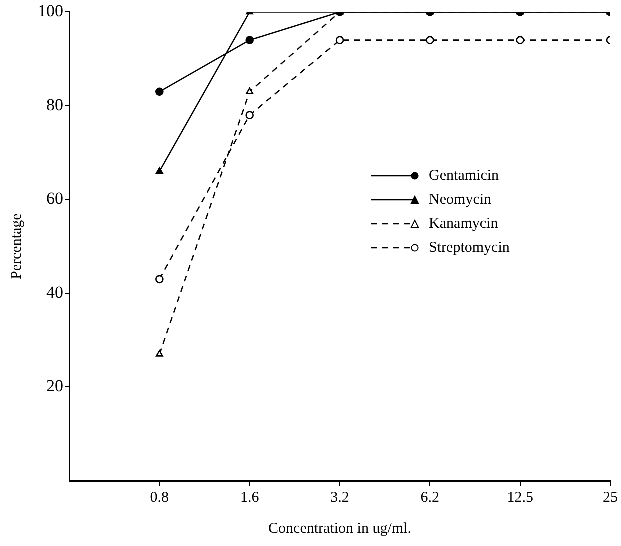 This screenshot has width=621, height=546. I want to click on legend-label: Streptomycin, so click(469, 248).